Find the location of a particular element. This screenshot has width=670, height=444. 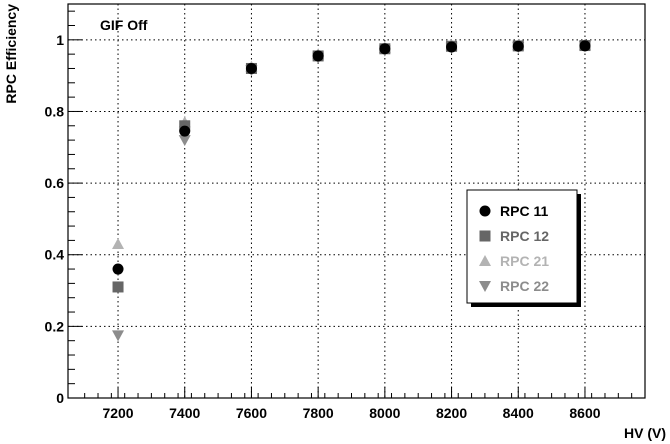

legend-label-rpc-11: RPC 11 is located at coordinates (524, 211).